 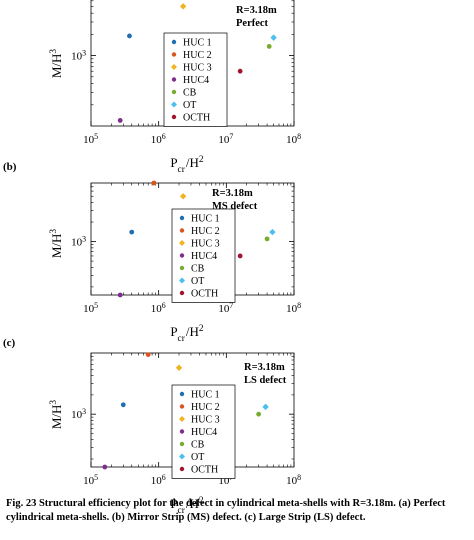 I want to click on annotation-case: Perfect, so click(x=252, y=23).